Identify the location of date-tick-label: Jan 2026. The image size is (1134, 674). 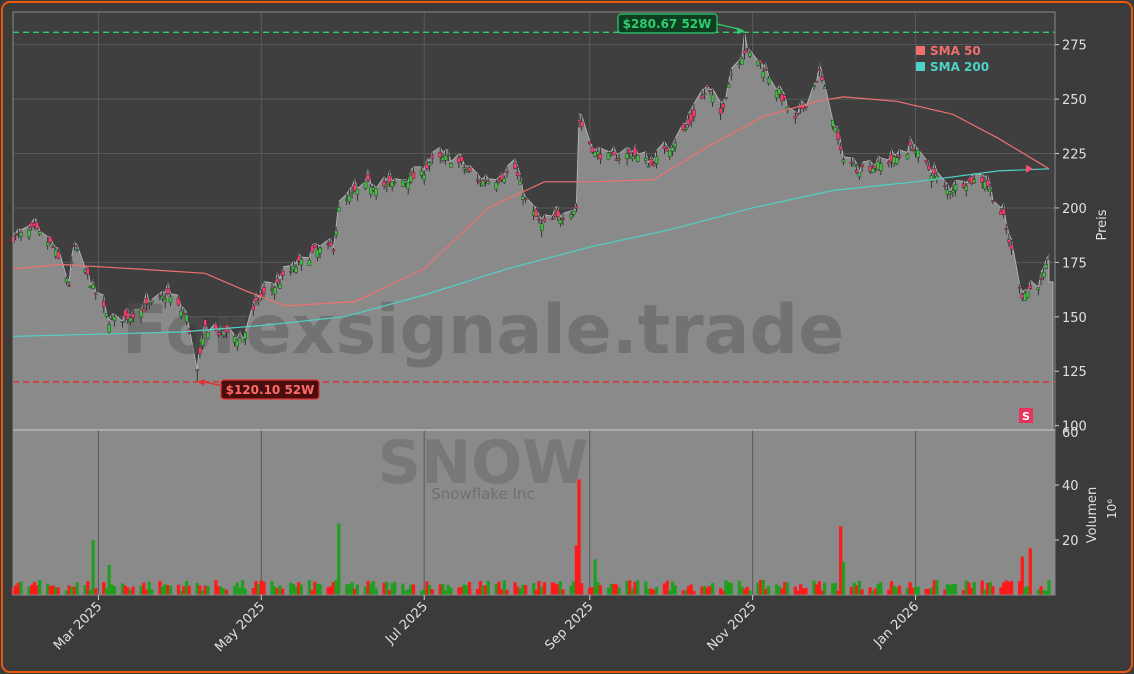
(897, 625).